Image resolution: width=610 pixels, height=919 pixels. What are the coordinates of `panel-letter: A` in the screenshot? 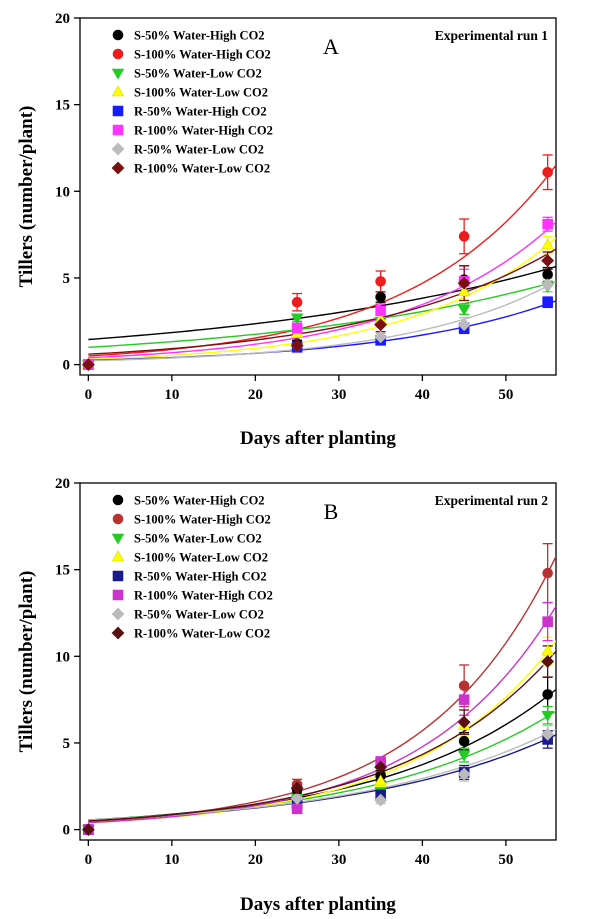 It's located at (331, 46).